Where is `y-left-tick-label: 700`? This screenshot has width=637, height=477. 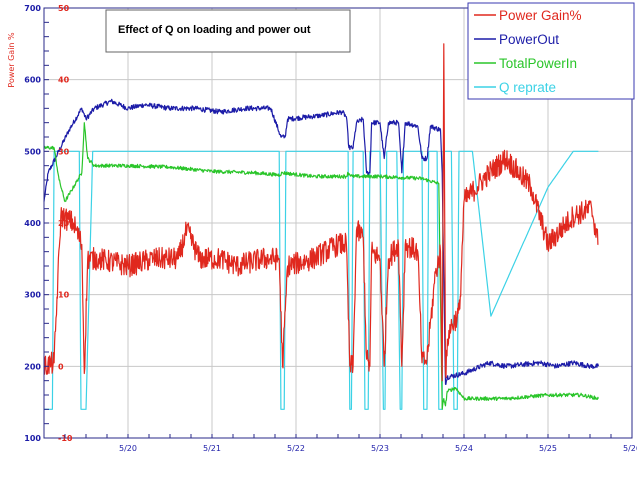 y-left-tick-label: 700 is located at coordinates (32, 8).